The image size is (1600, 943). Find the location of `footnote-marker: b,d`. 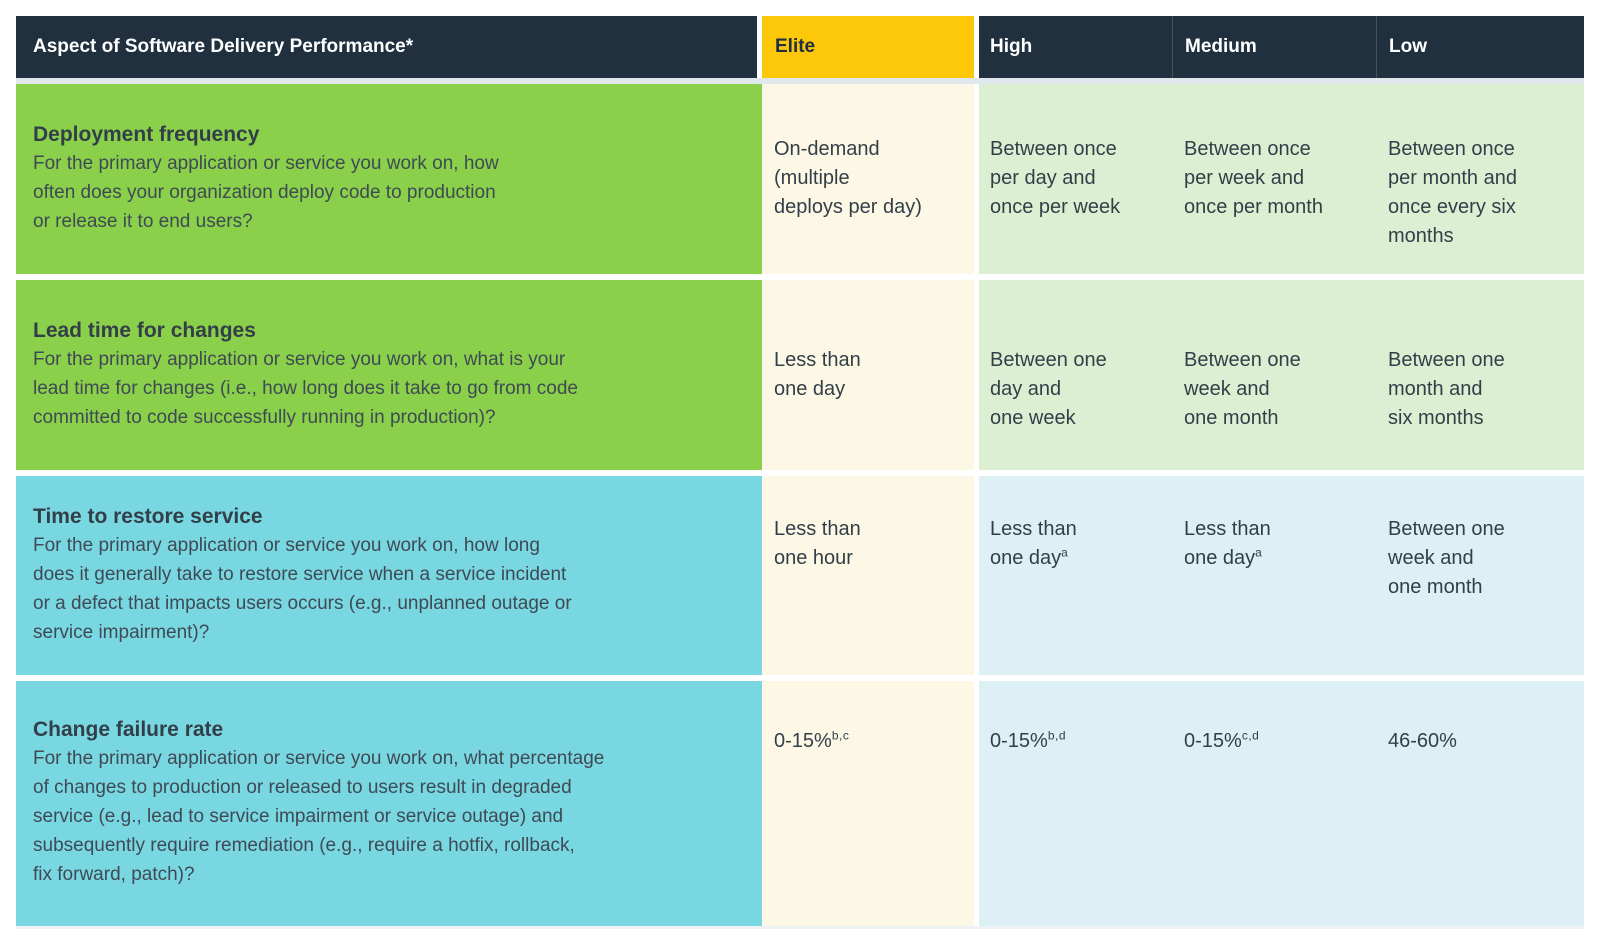

footnote-marker: b,d is located at coordinates (1056, 735).